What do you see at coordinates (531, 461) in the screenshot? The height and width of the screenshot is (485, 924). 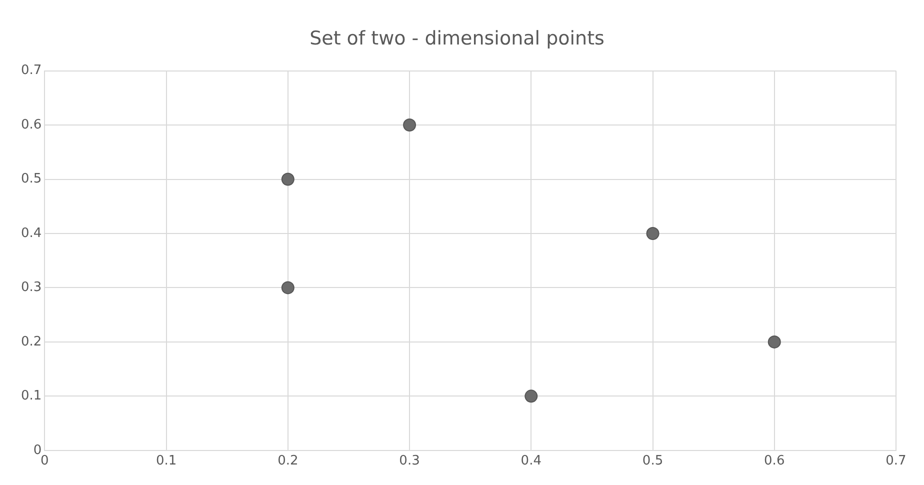 I see `x-tick-label: 0.4` at bounding box center [531, 461].